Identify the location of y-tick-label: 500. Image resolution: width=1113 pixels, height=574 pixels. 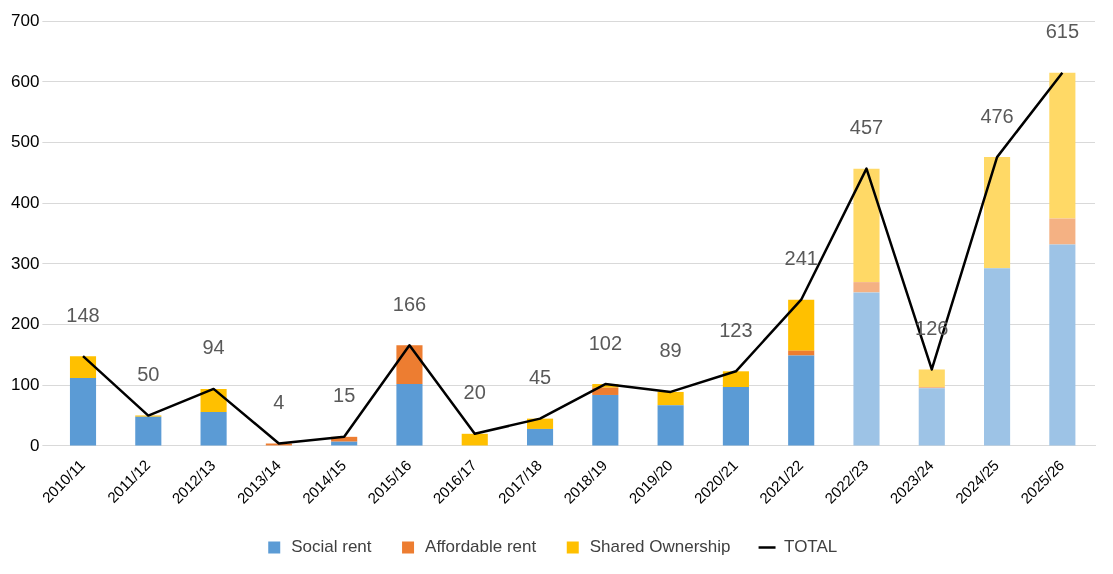
(25, 142).